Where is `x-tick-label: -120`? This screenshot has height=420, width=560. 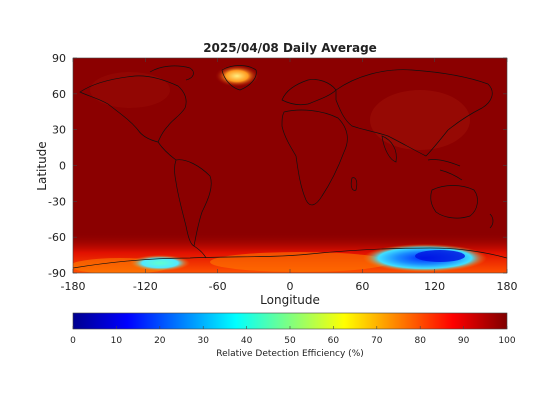 x-tick-label: -120 is located at coordinates (145, 286).